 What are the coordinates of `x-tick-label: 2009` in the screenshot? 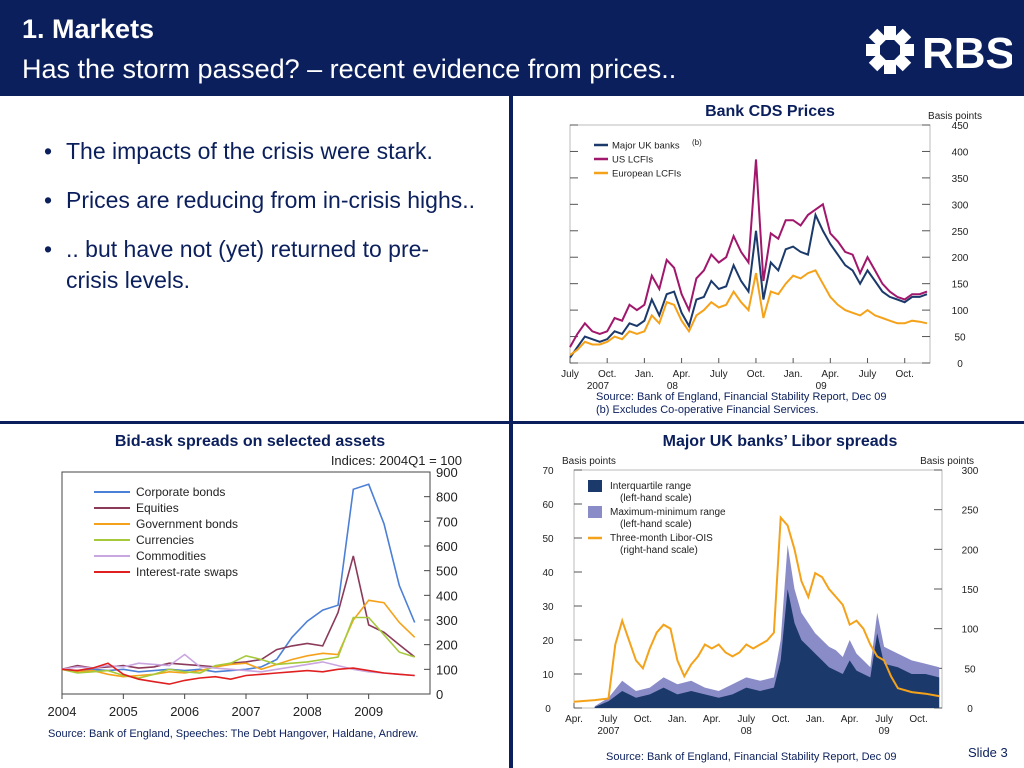 It's located at (368, 711).